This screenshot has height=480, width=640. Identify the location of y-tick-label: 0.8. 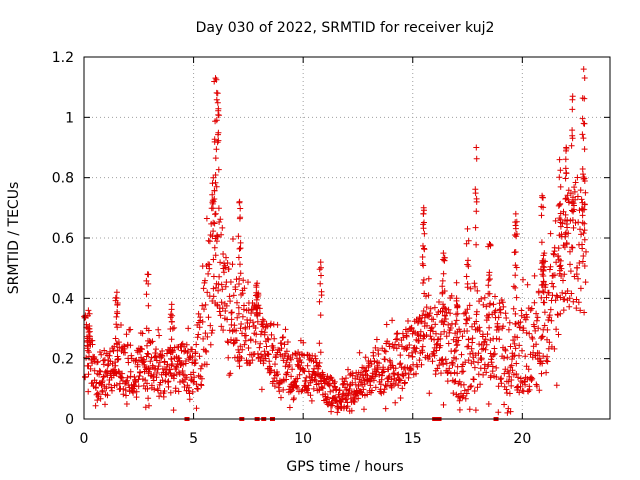
(63, 179).